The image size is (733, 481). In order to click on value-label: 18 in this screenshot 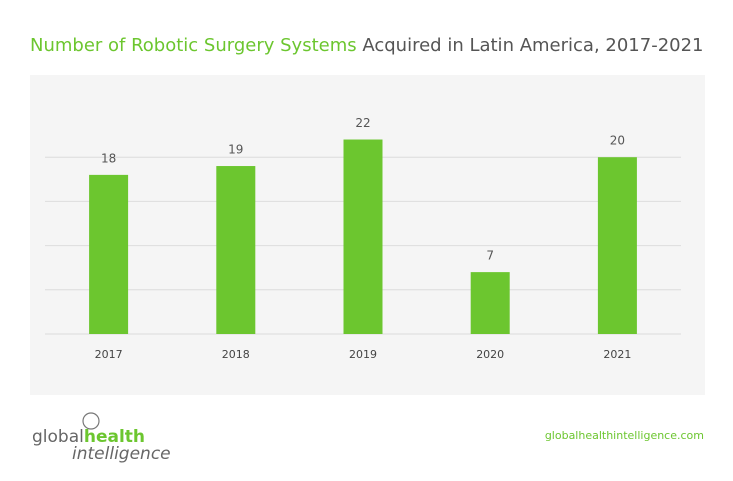, I will do `click(108, 158)`.